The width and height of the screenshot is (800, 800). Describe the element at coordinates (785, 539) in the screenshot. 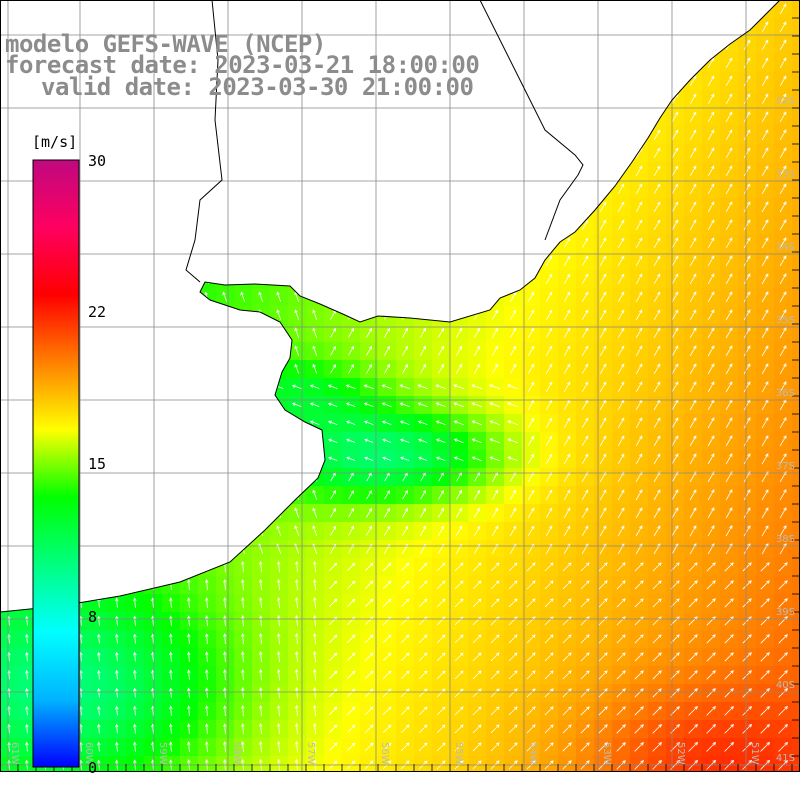

I see `lat-label: 38S` at that location.